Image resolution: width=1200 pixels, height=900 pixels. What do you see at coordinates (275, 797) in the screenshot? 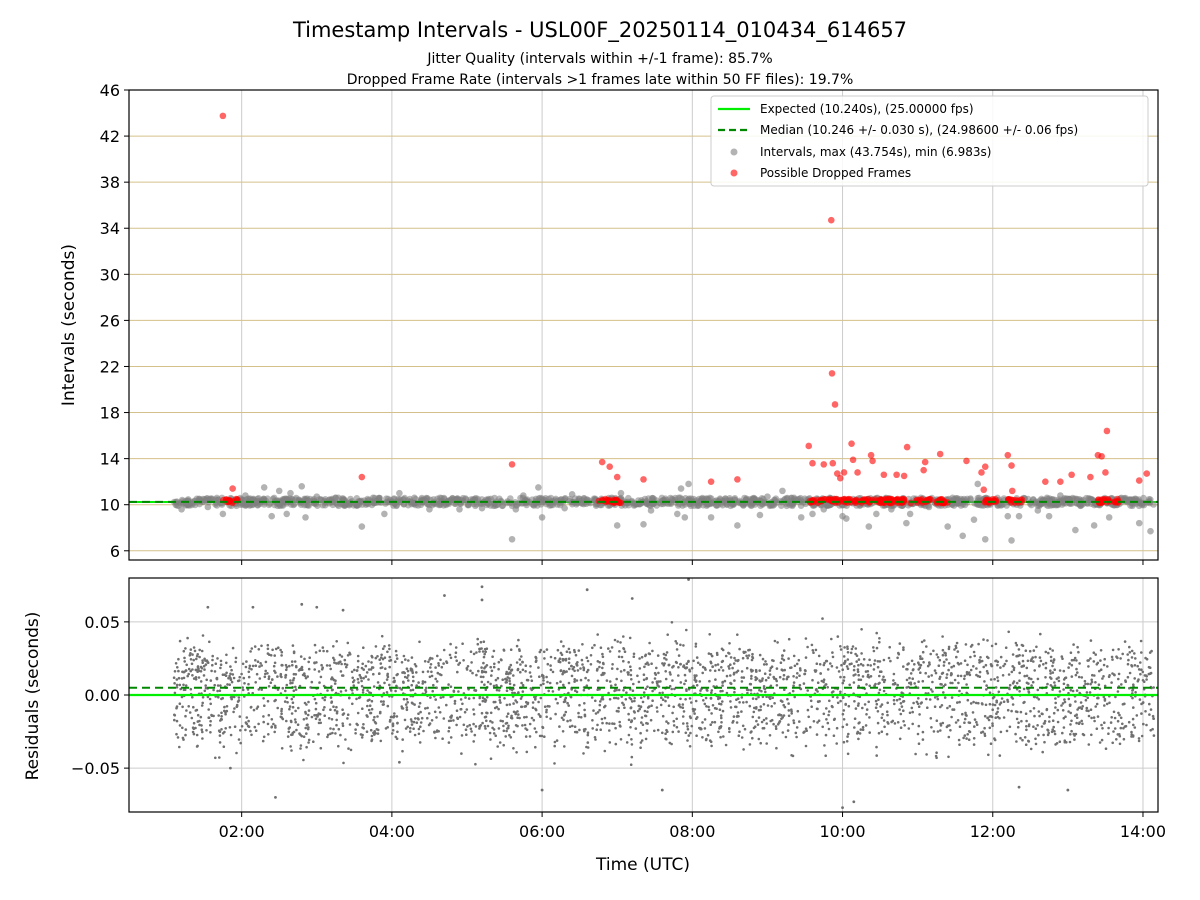
I see `residual-outlier-point` at bounding box center [275, 797].